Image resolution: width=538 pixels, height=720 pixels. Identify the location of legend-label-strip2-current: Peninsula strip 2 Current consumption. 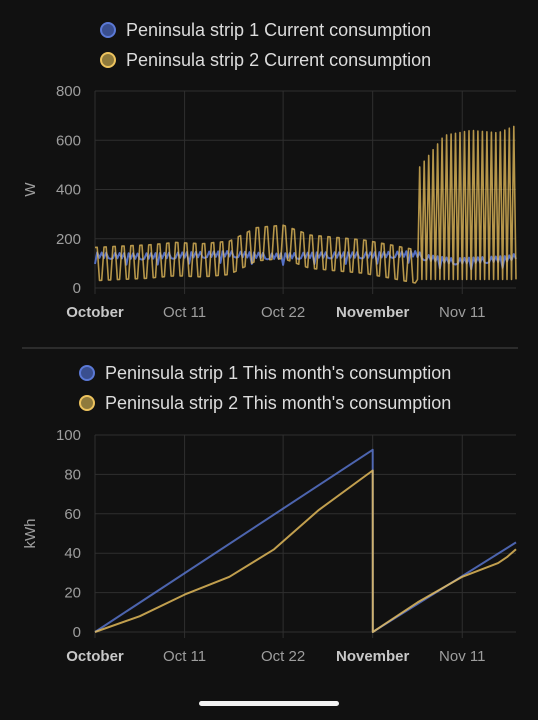
(279, 59).